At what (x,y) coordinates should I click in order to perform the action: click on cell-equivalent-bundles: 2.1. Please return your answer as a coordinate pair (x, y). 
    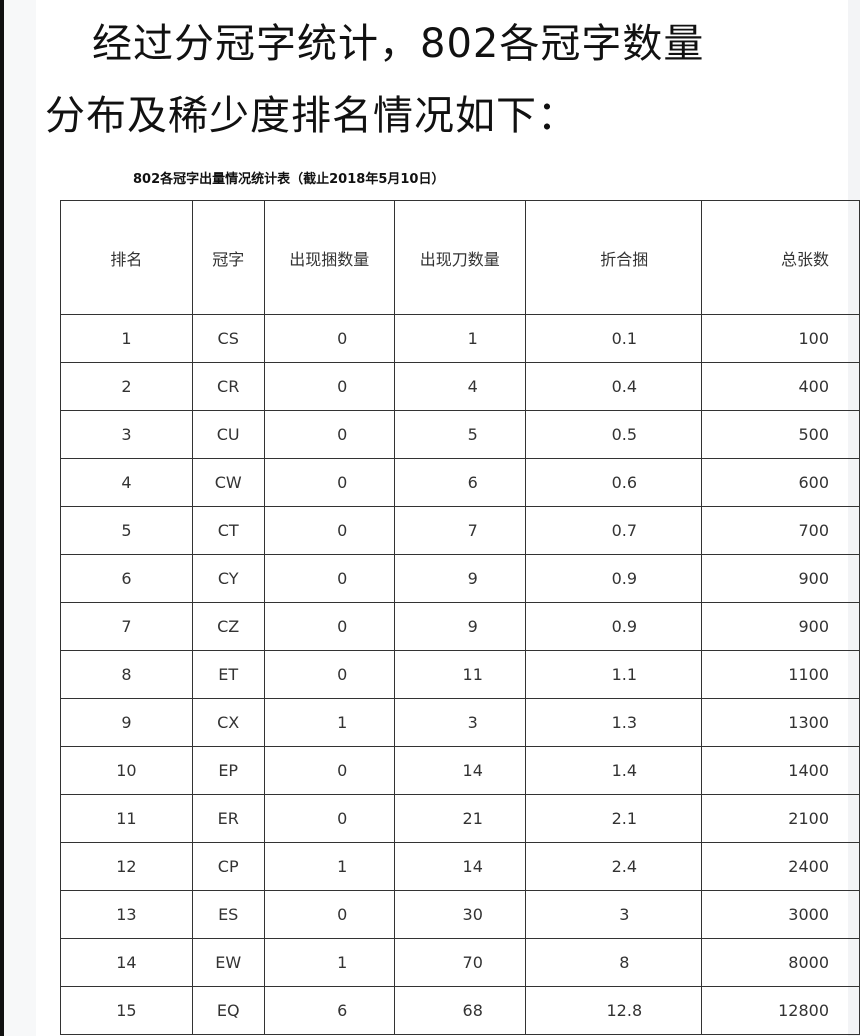
    Looking at the image, I should click on (613, 818).